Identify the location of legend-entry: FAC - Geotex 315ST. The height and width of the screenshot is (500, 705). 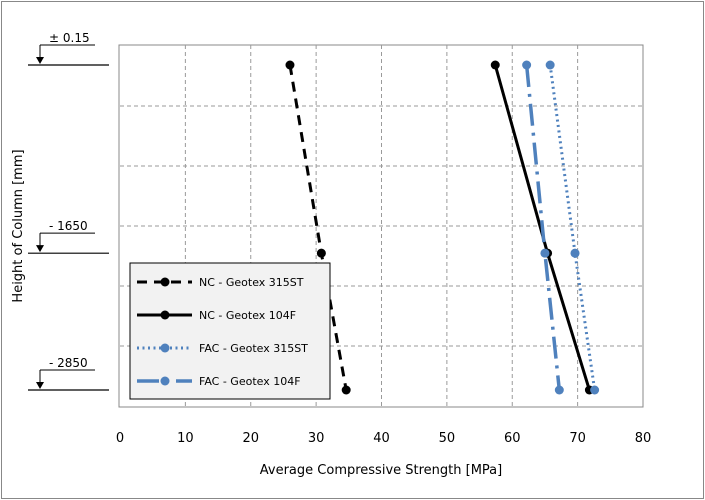
(222, 348).